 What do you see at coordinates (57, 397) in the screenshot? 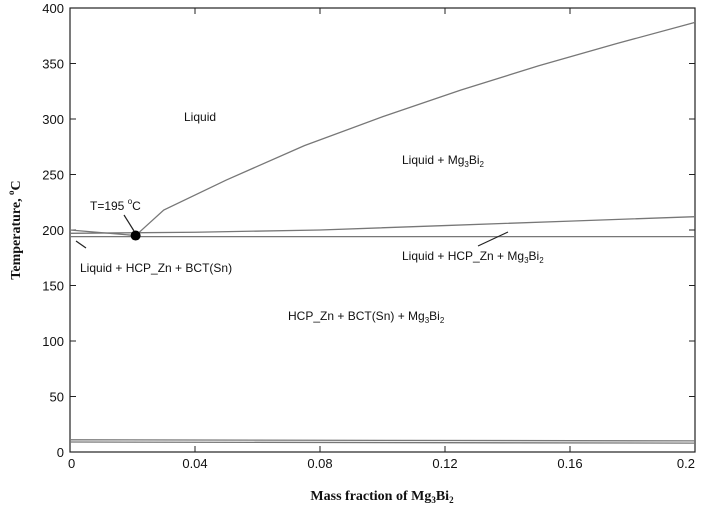
I see `y-tick-label: 50` at bounding box center [57, 397].